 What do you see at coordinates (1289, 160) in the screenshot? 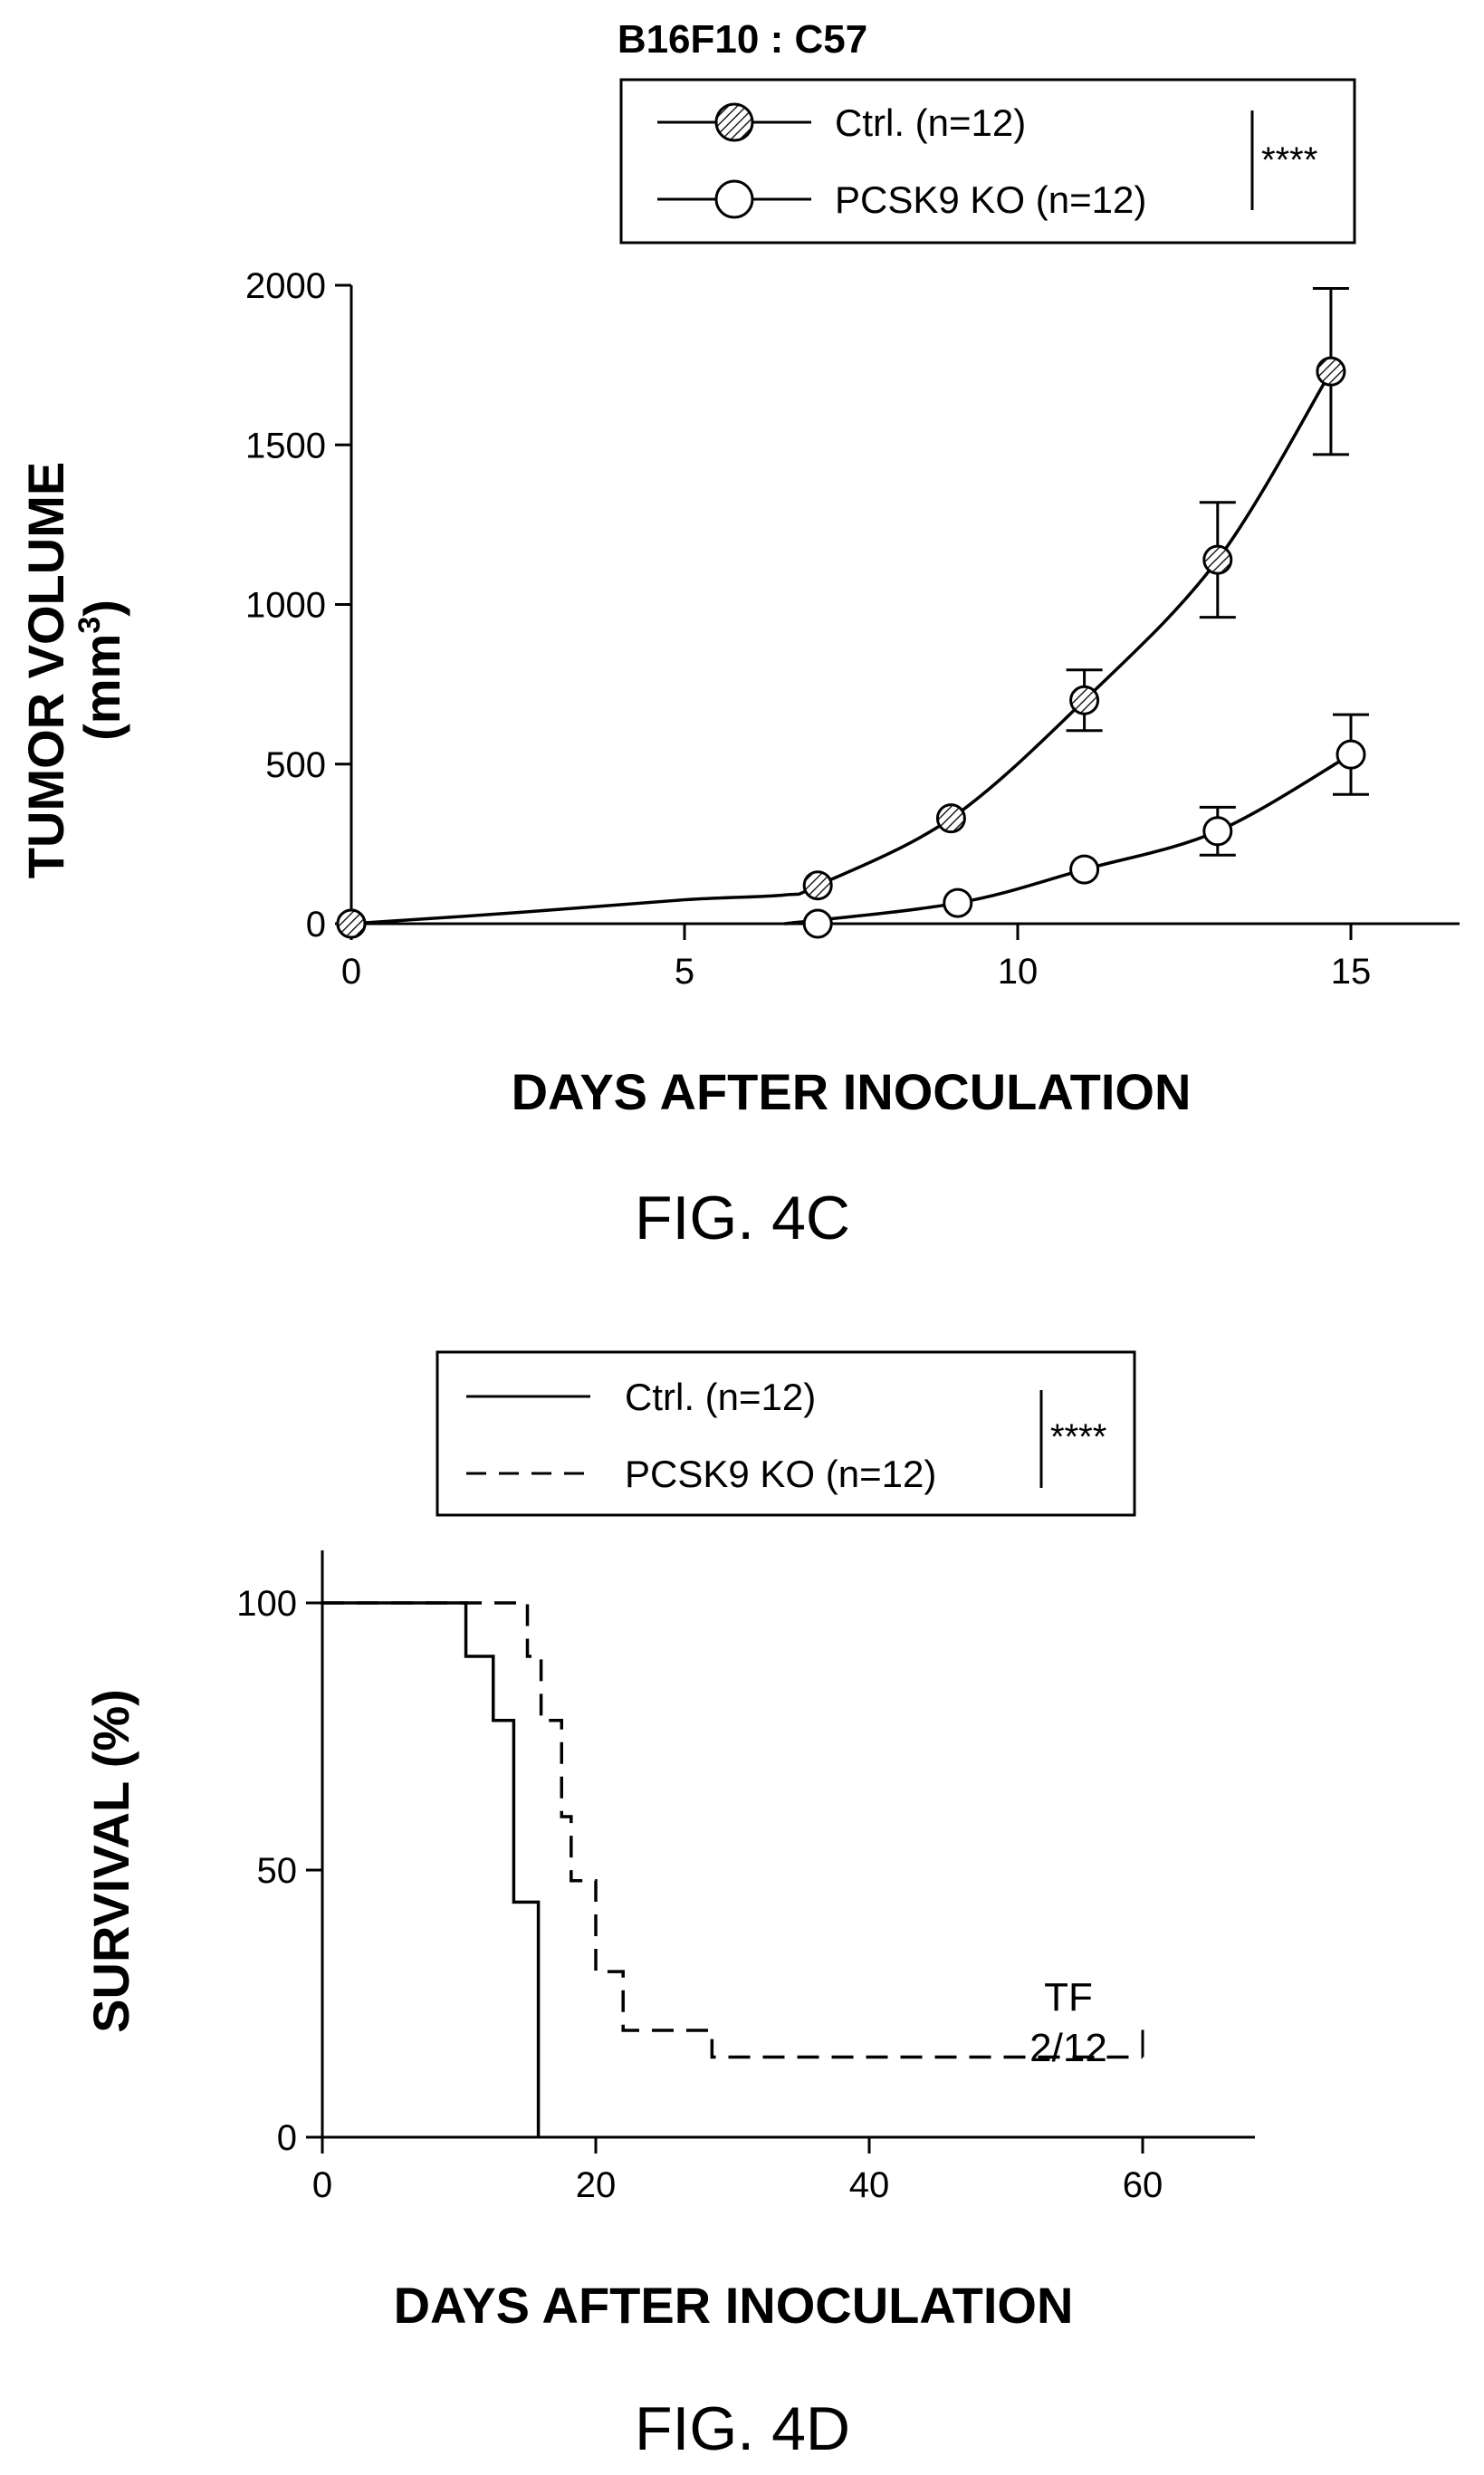
I see `chart-4c-significance: ****` at bounding box center [1289, 160].